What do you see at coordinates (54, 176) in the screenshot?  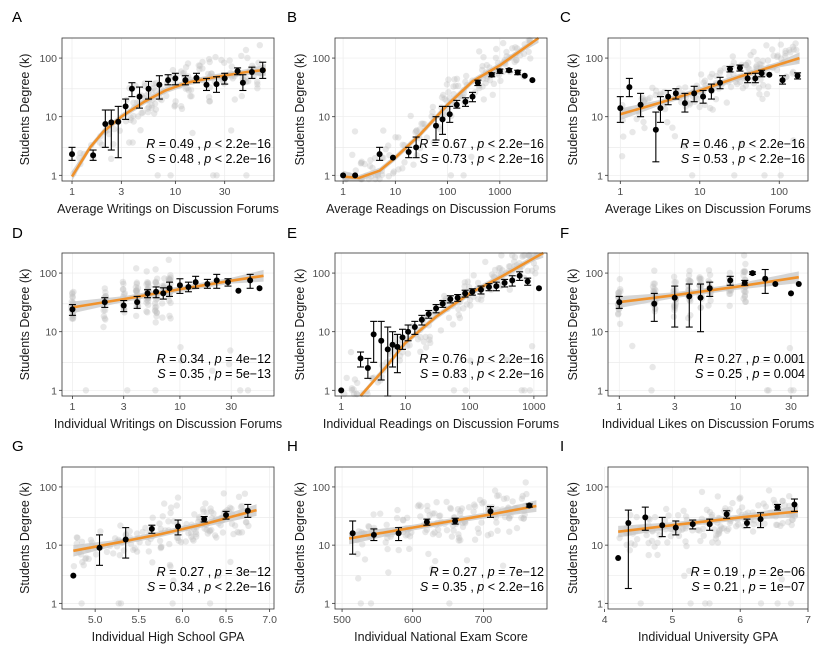 I see `y-tick-label: 1` at bounding box center [54, 176].